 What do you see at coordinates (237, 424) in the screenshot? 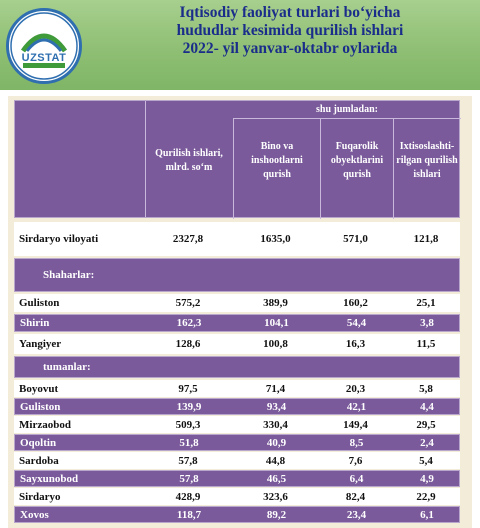
I see `table-row: Mirzaobod 509,3 330,4 149,4 29,5` at bounding box center [237, 424].